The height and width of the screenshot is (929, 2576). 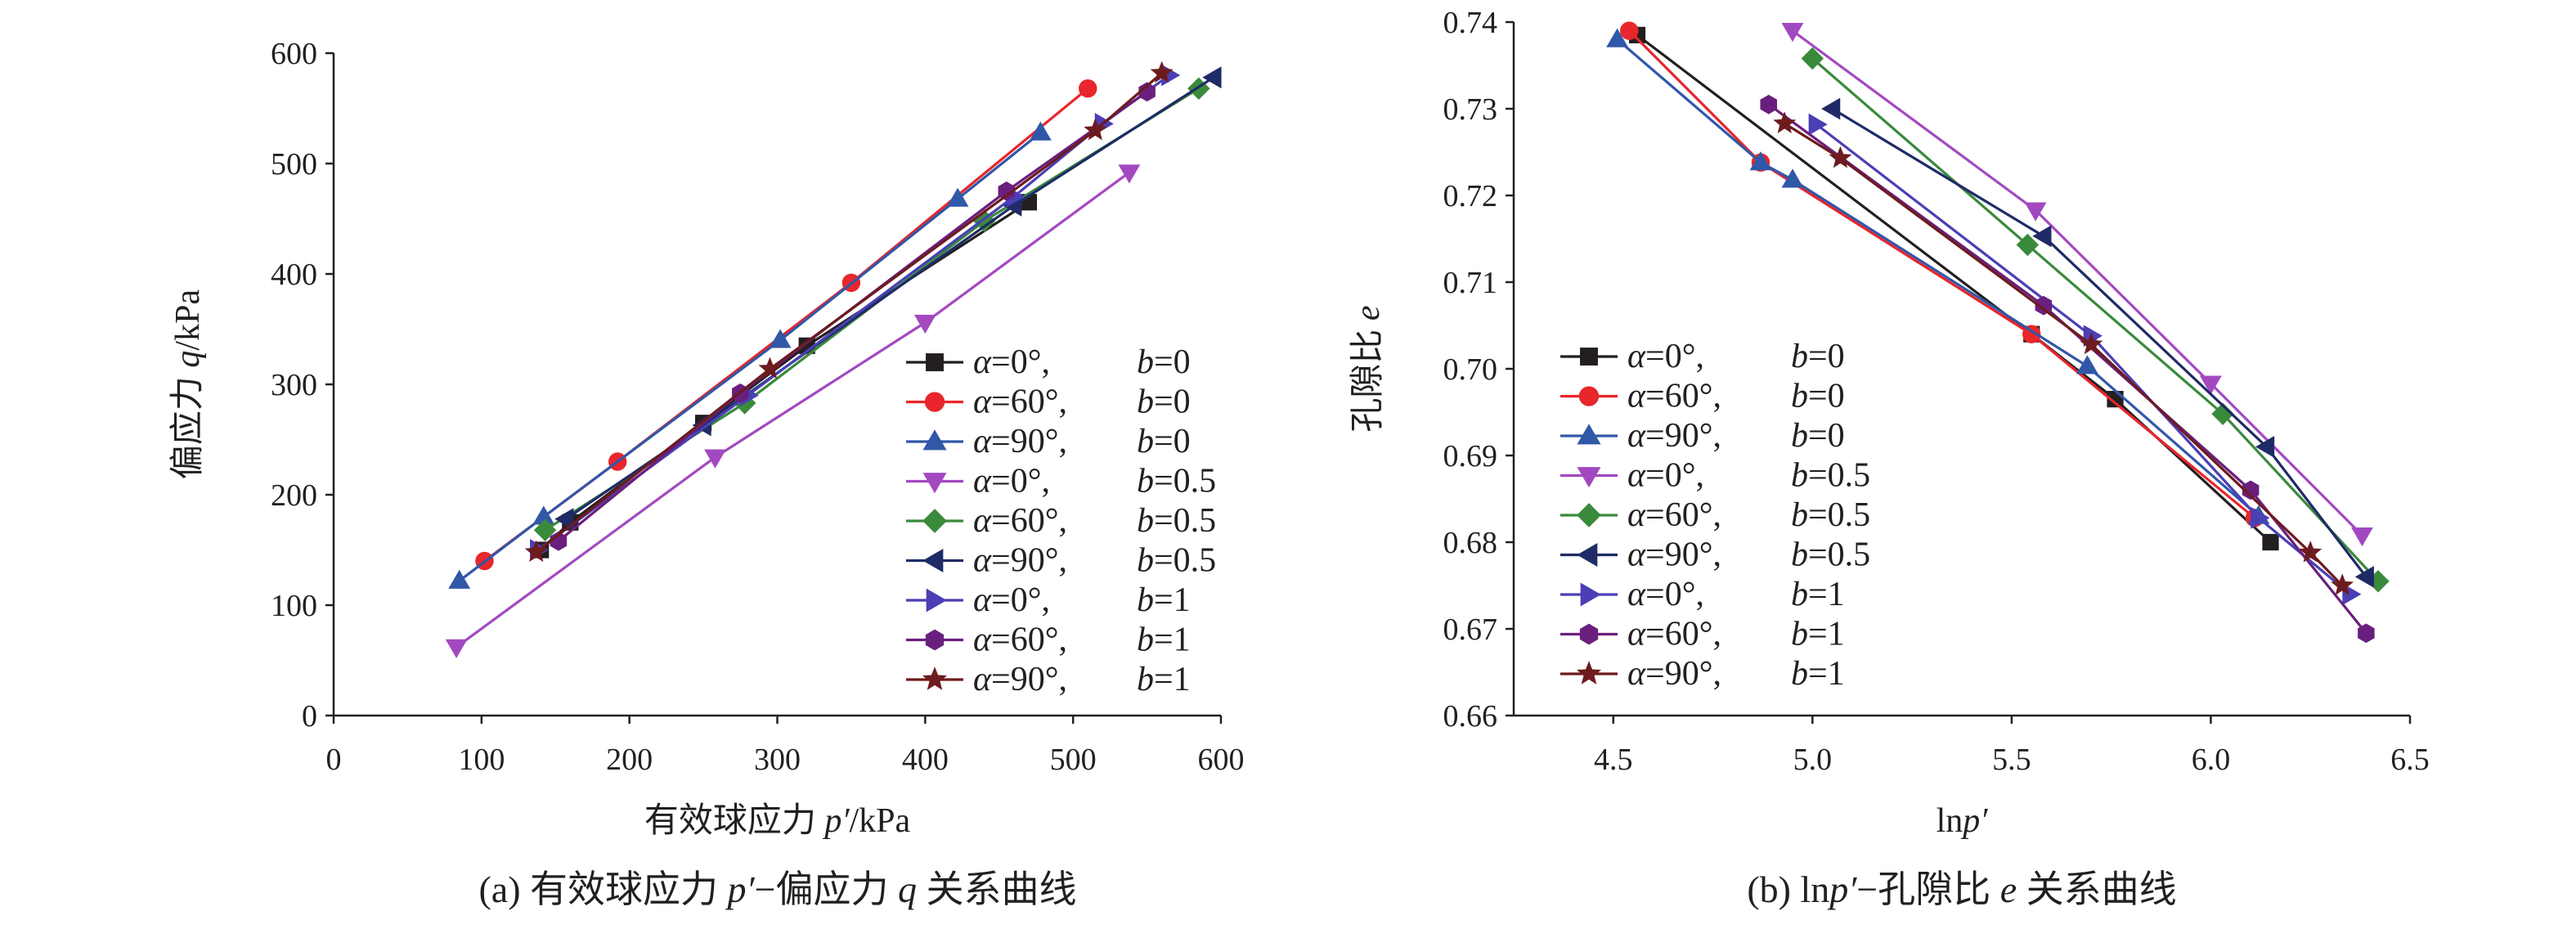 What do you see at coordinates (777, 760) in the screenshot?
I see `x-tick-label: 300` at bounding box center [777, 760].